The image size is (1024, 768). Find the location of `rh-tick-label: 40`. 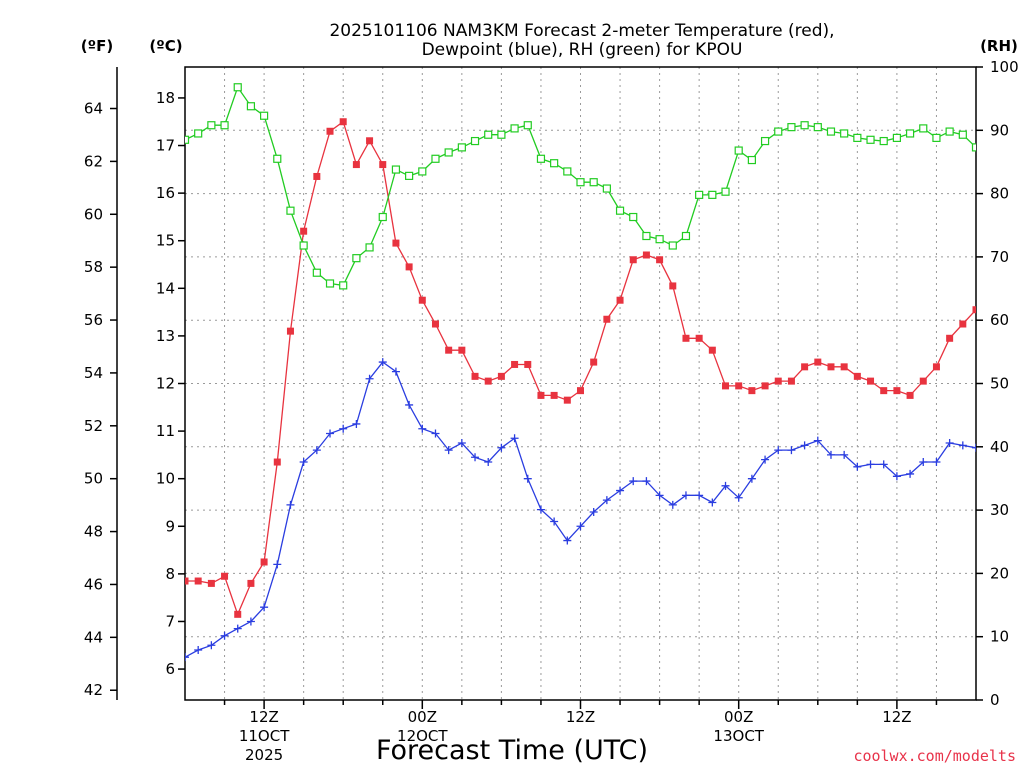

rh-tick-label: 40 is located at coordinates (999, 447).